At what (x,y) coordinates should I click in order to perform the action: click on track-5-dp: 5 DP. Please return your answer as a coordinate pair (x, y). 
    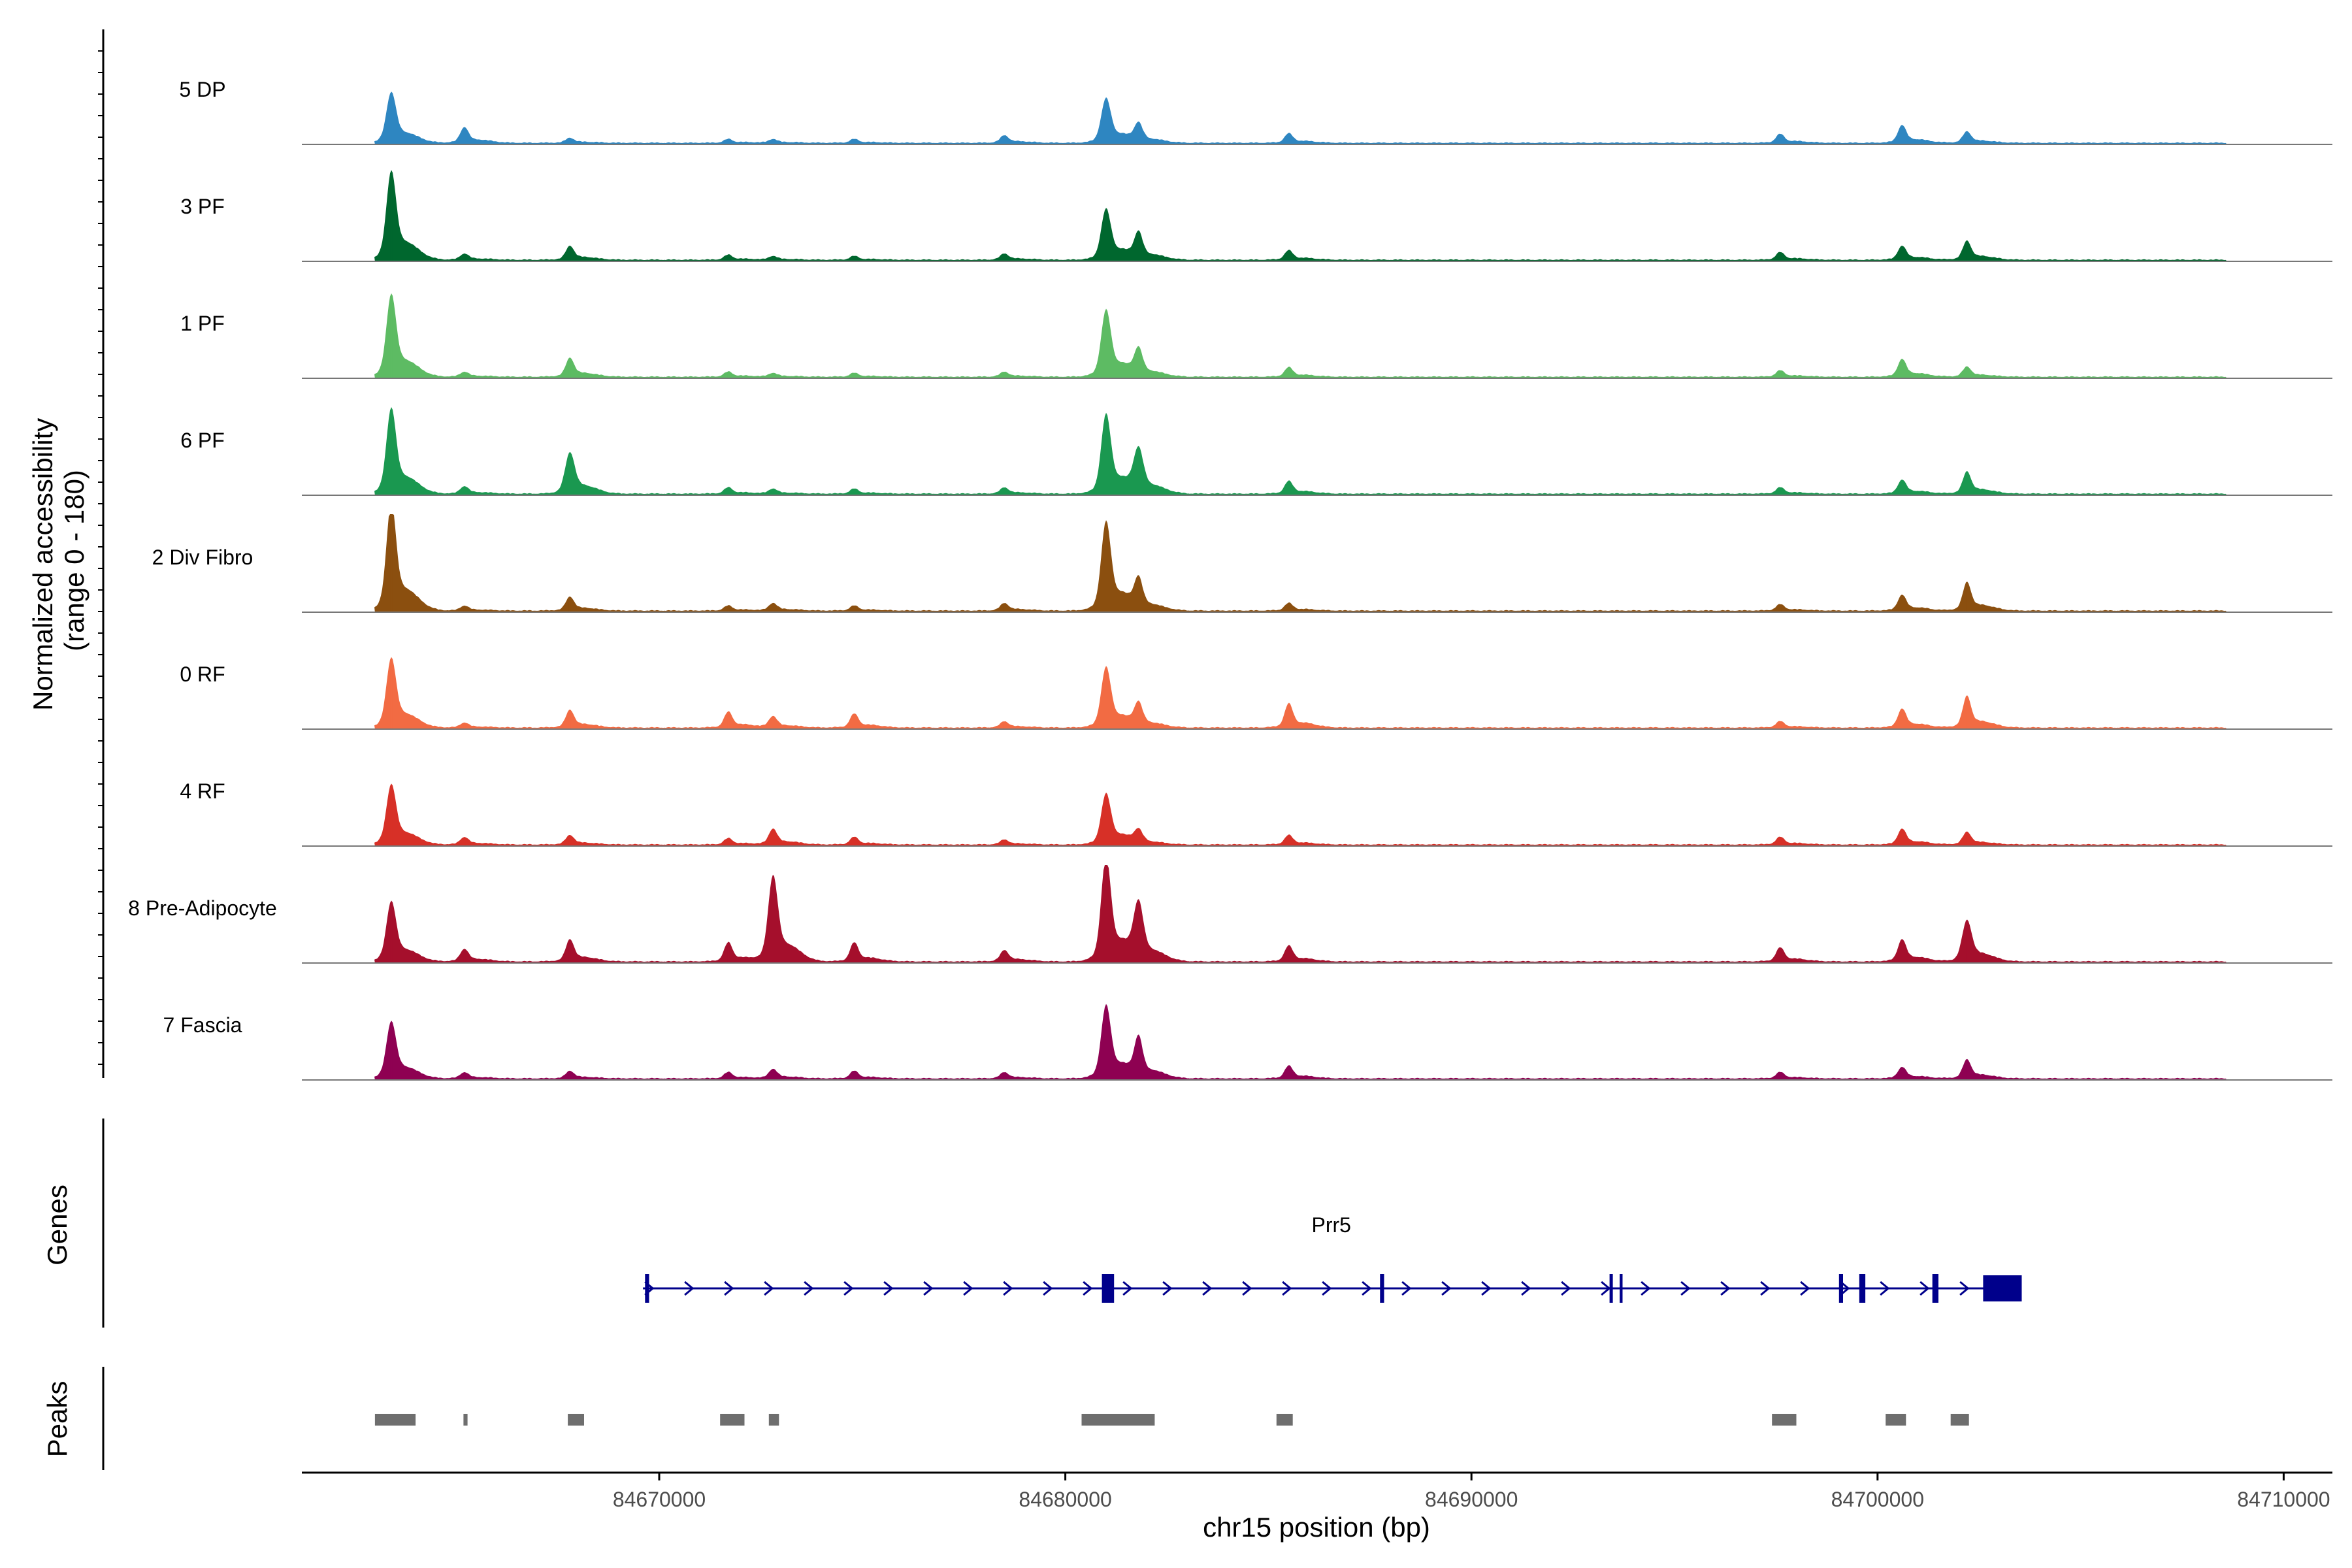
    Looking at the image, I should click on (1255, 111).